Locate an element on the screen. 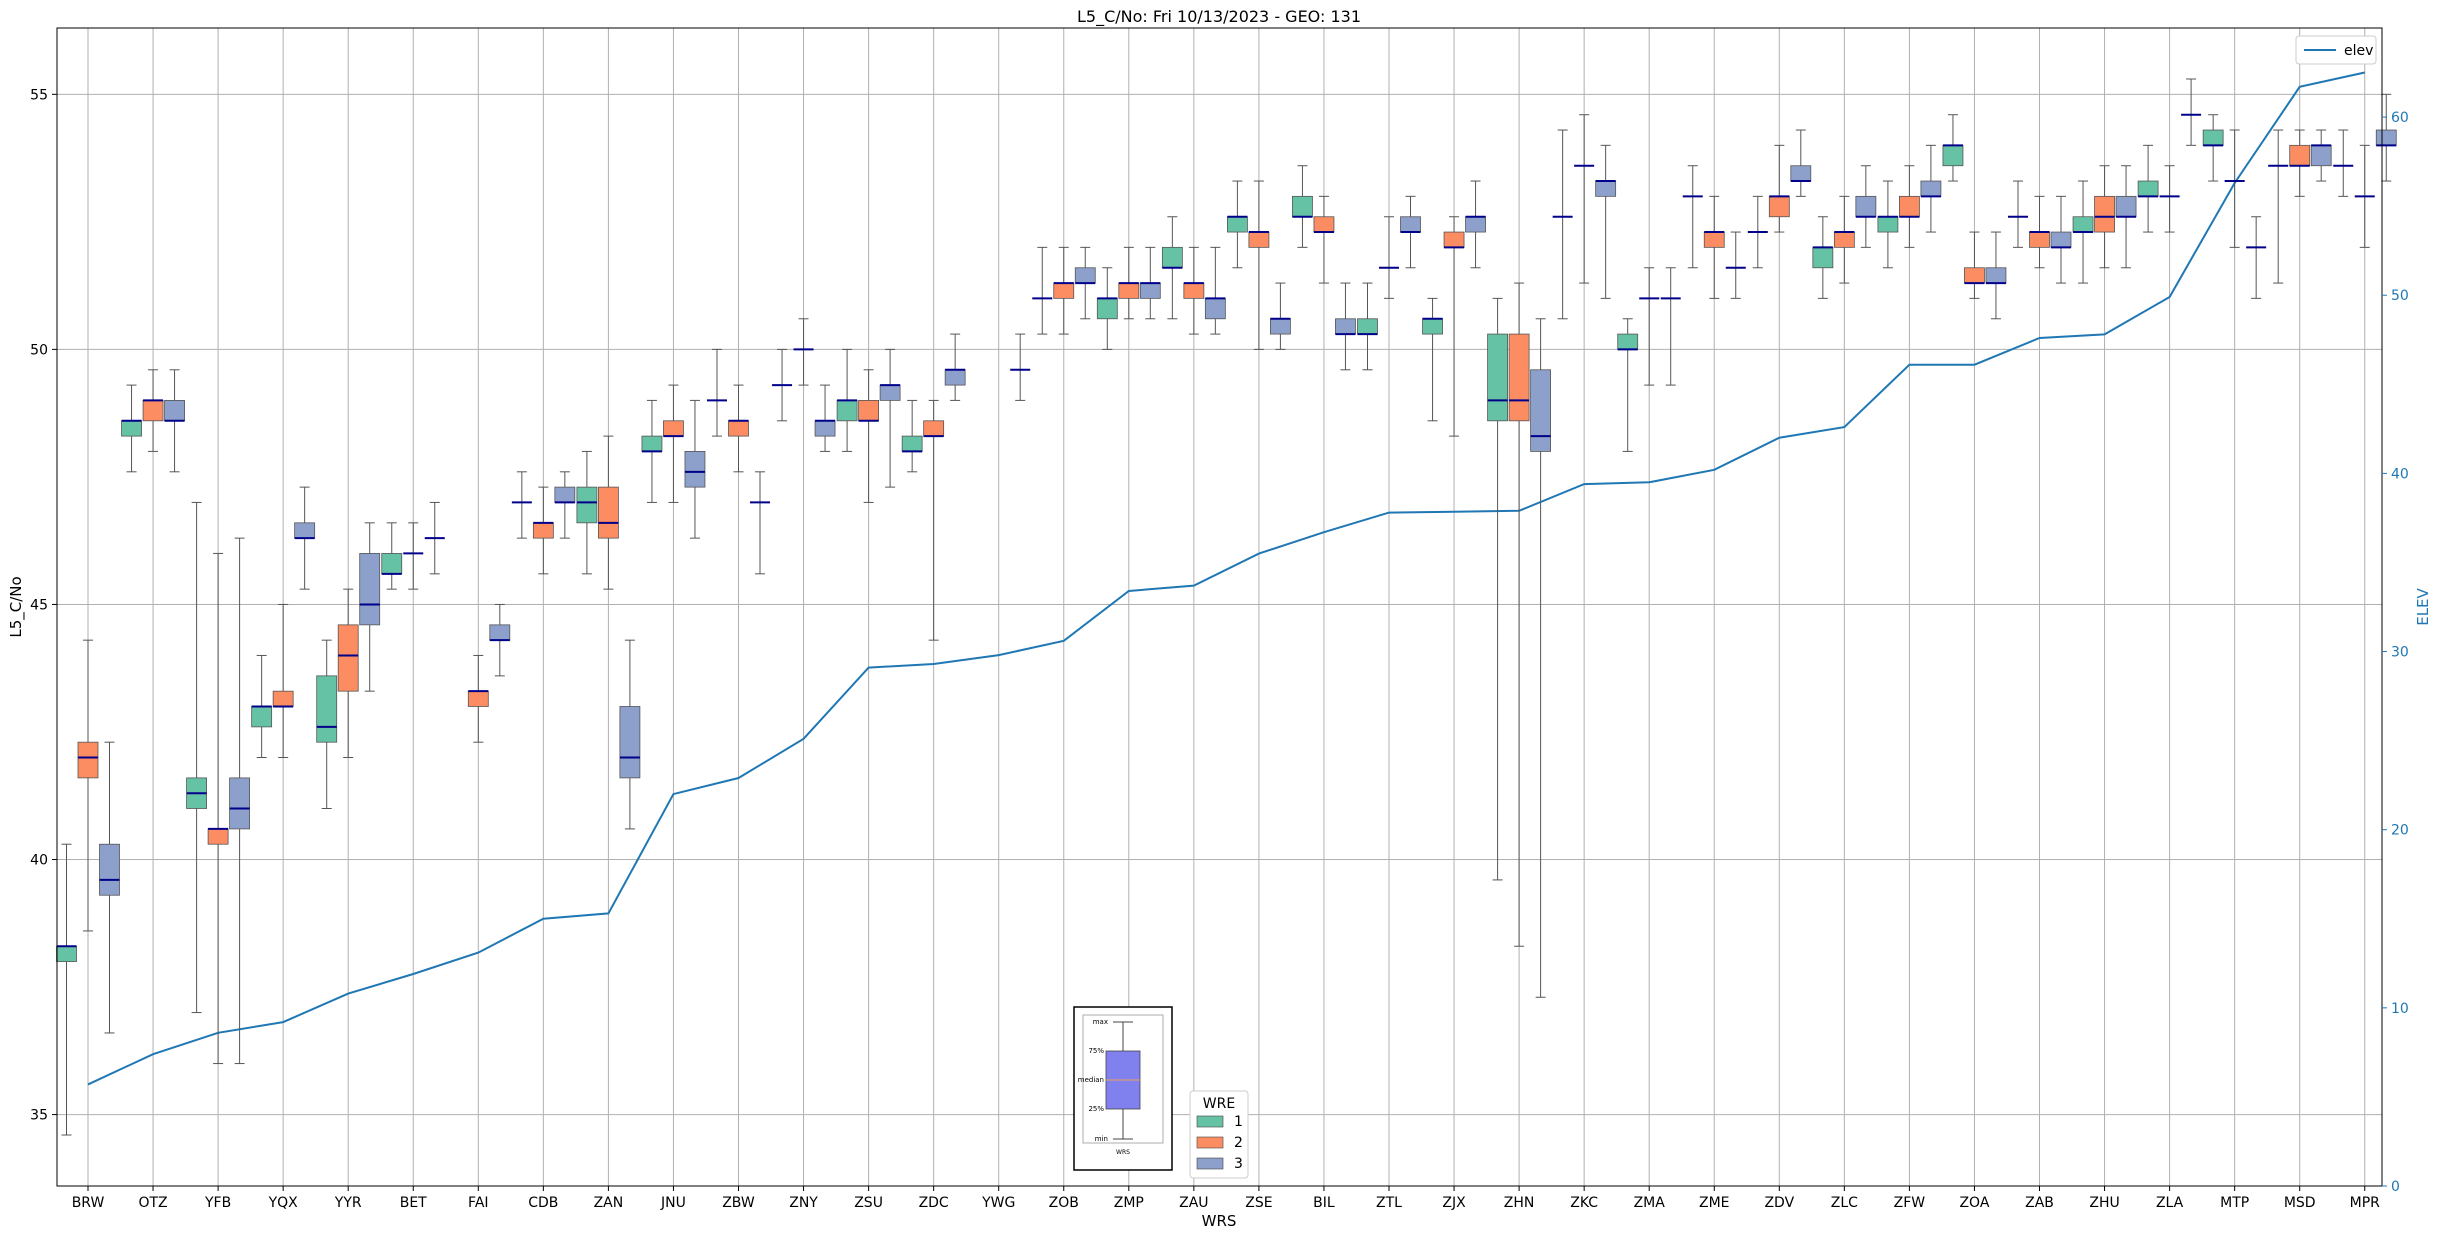 The height and width of the screenshot is (1238, 2439). box-ZAB-wre1 is located at coordinates (2018, 214).